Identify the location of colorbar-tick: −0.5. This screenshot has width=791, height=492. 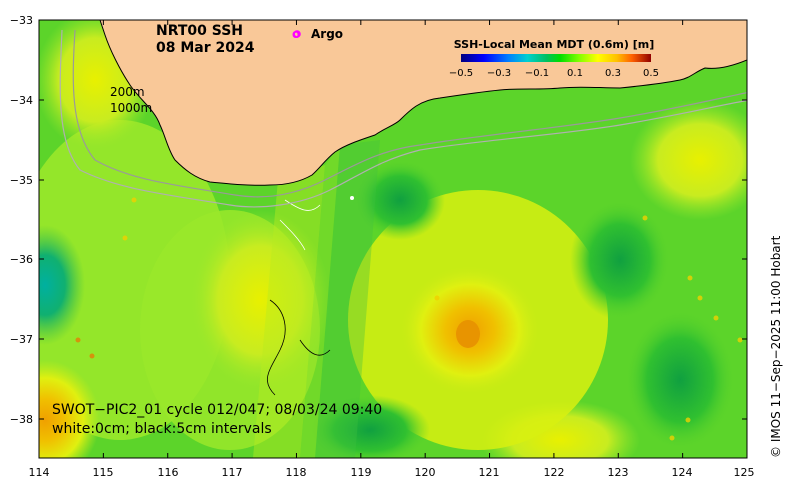
(461, 73).